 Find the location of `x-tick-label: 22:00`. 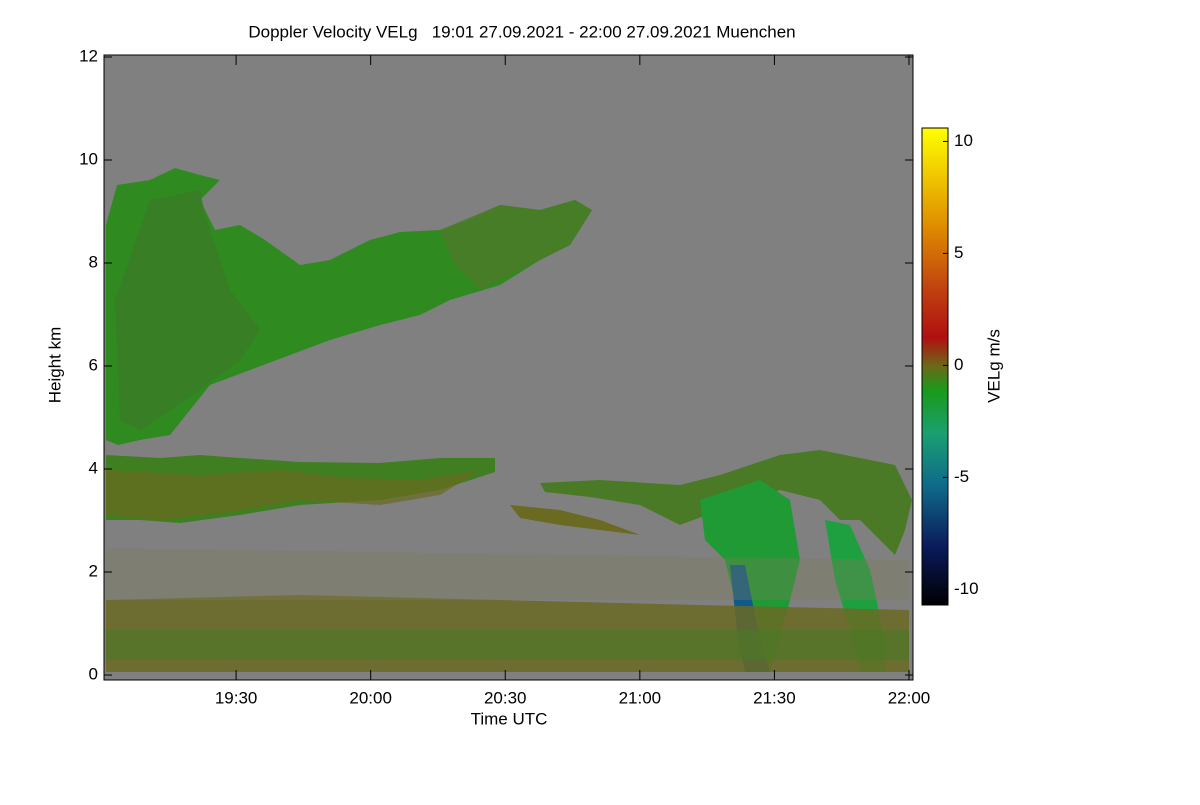

x-tick-label: 22:00 is located at coordinates (909, 697).